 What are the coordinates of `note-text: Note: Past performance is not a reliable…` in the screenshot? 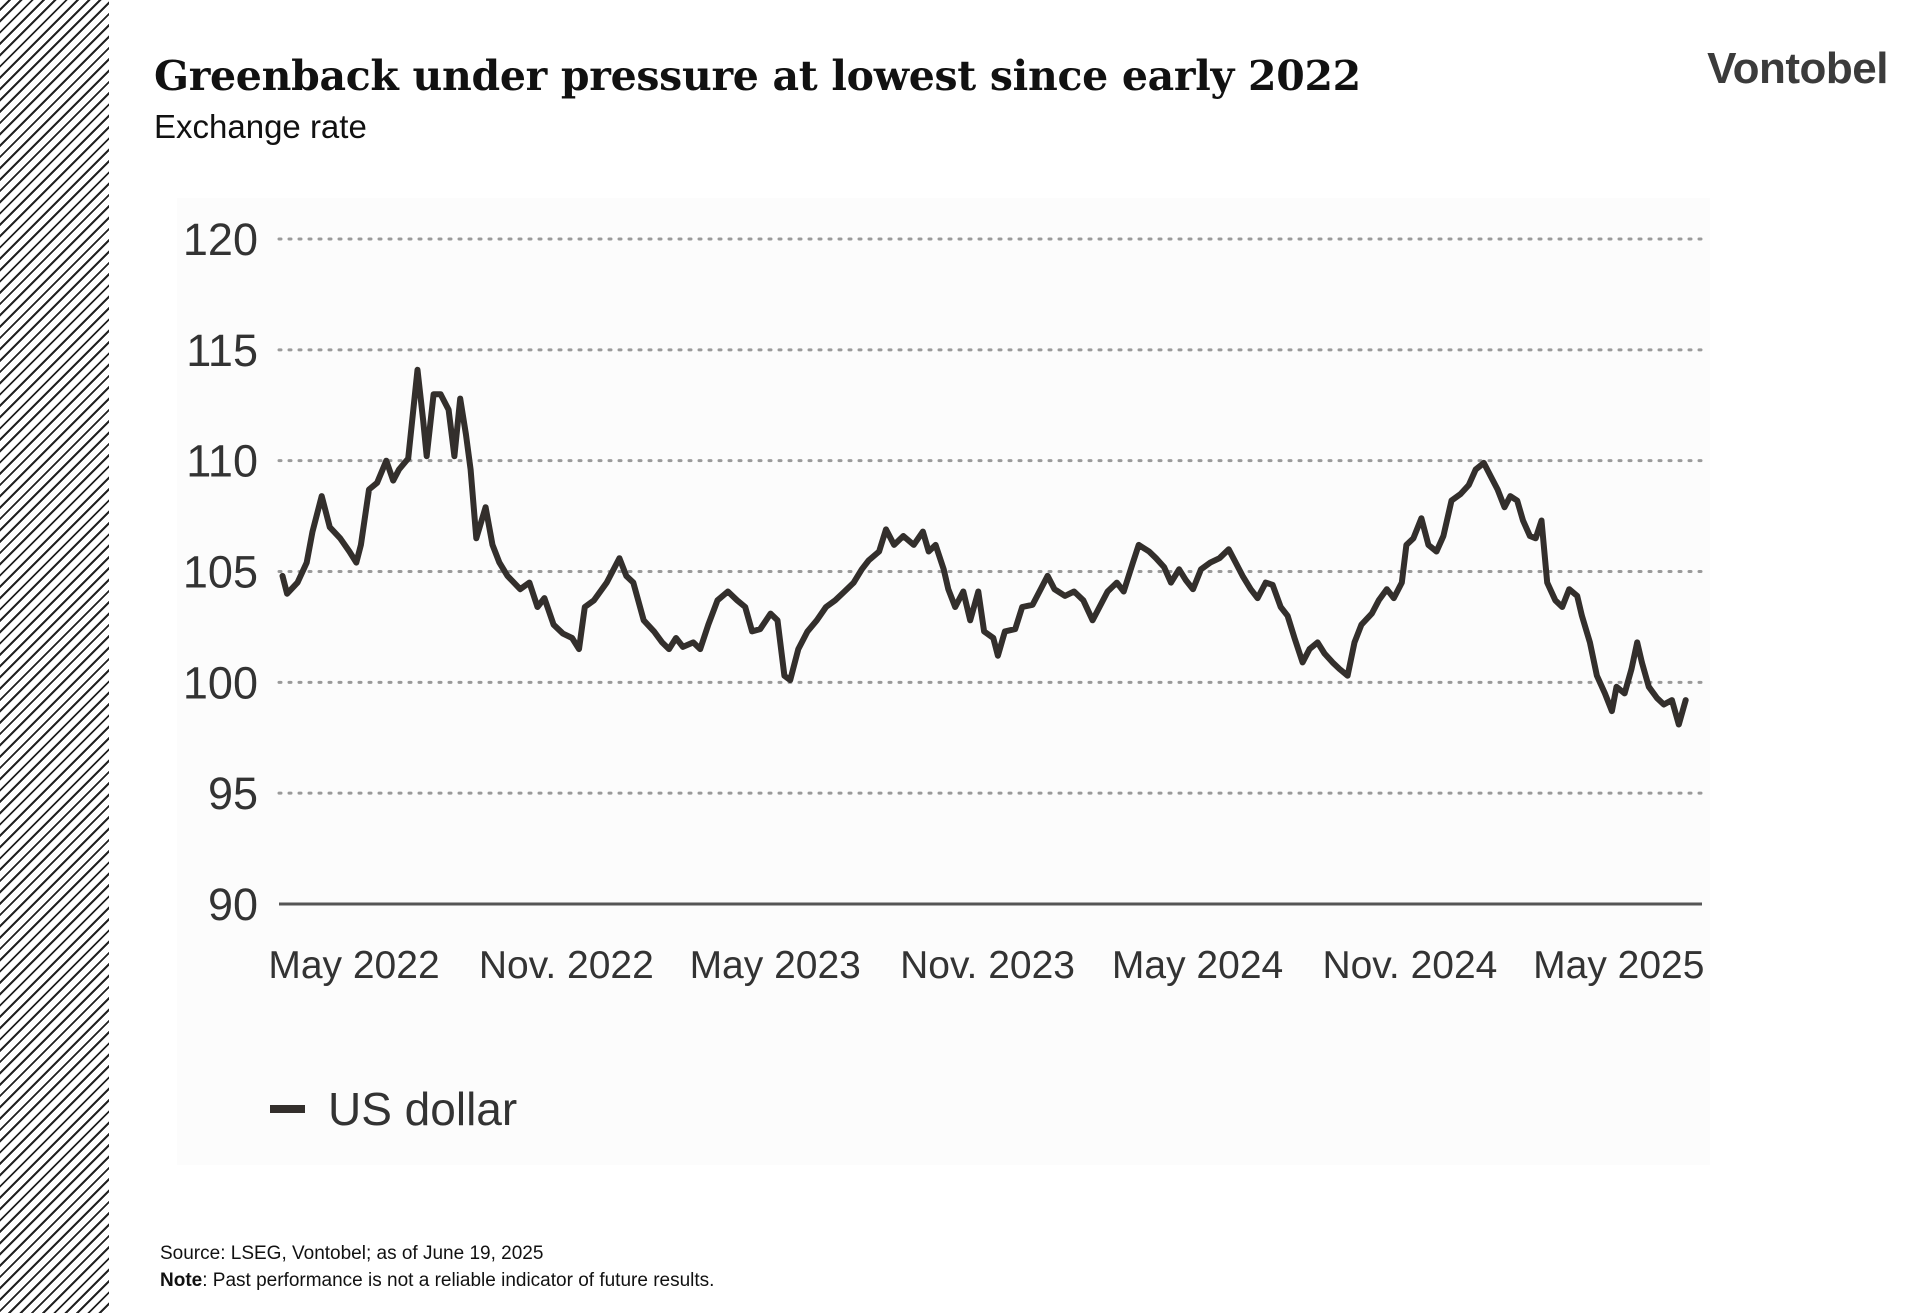 It's located at (437, 1280).